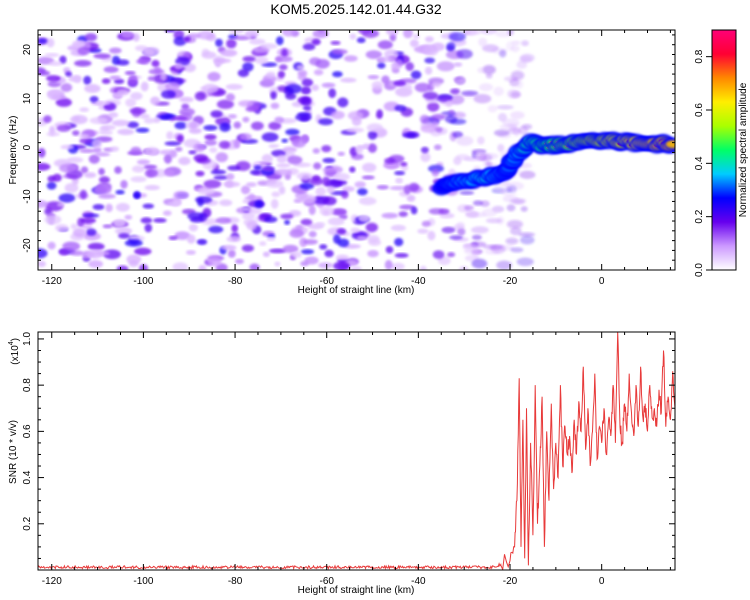  I want to click on spectrogram-x-tick-label: -60, so click(326, 281).